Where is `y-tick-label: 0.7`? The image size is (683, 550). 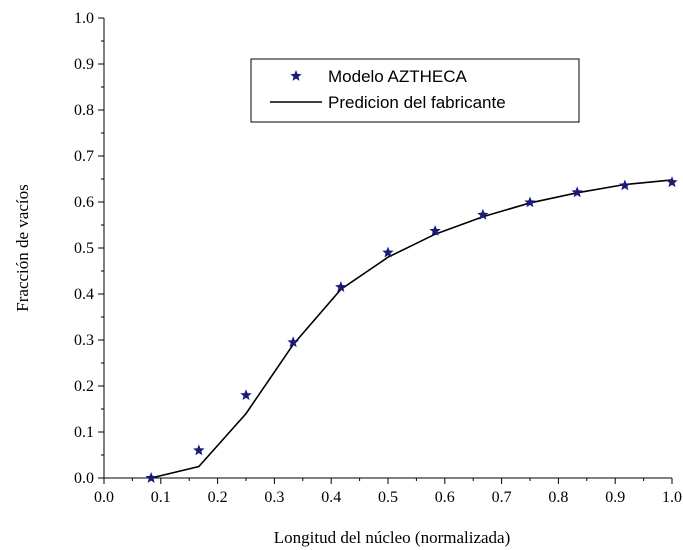
y-tick-label: 0.7 is located at coordinates (84, 156).